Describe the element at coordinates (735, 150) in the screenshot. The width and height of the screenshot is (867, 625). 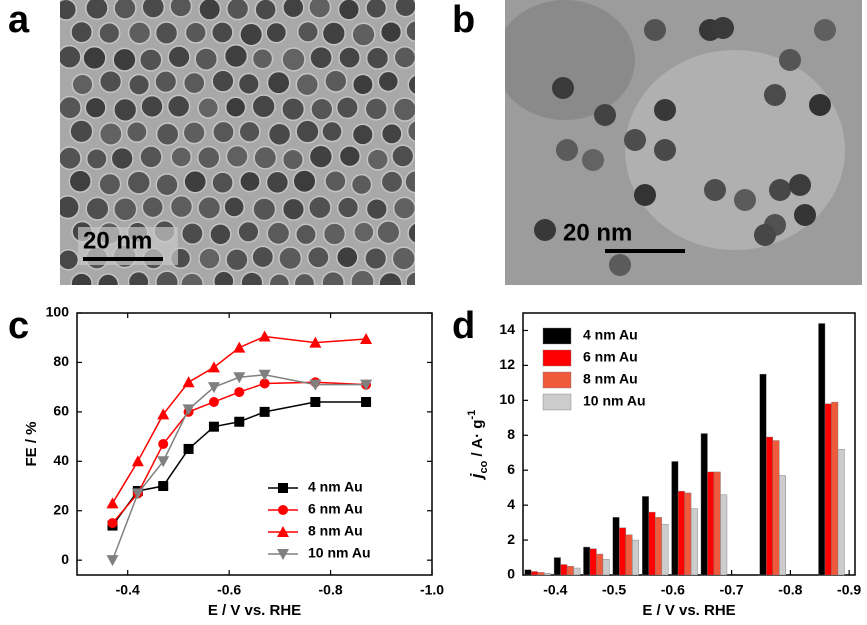
I see `support-blob` at that location.